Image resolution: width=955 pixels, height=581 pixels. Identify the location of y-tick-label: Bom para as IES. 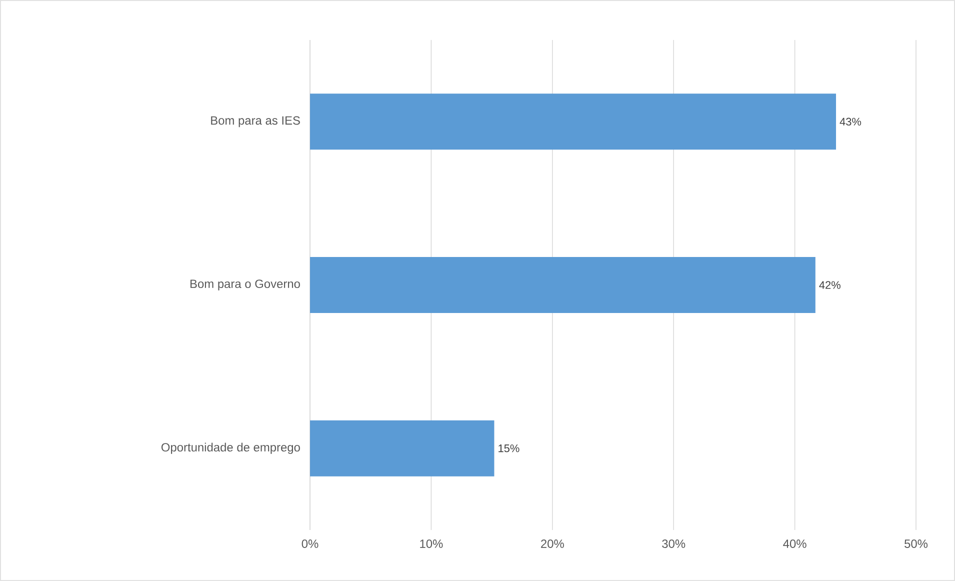
(255, 122).